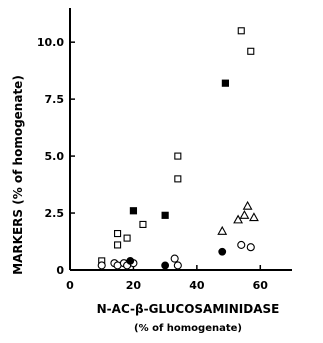 The width and height of the screenshot is (323, 343). What do you see at coordinates (188, 328) in the screenshot?
I see `x-axis-subtitle: (% of homogenate)` at bounding box center [188, 328].